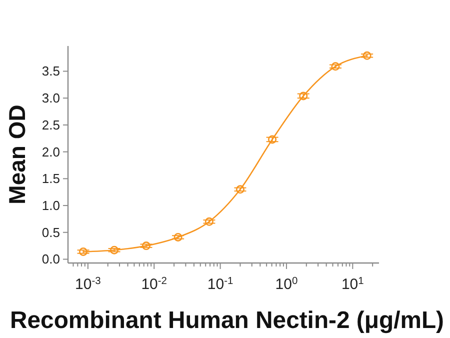  What do you see at coordinates (51, 178) in the screenshot?
I see `y-tick-label: 1.5` at bounding box center [51, 178].